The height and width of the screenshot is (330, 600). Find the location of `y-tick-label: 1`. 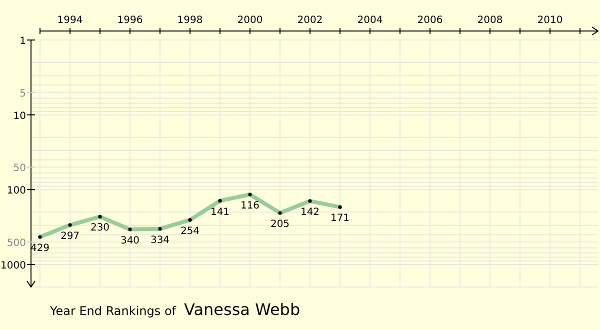

y-tick-label: 1 is located at coordinates (23, 41).